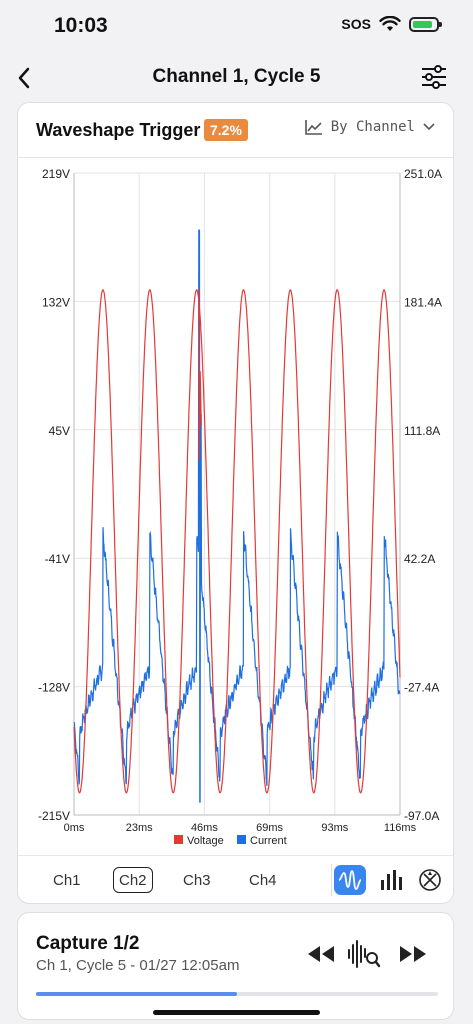 The height and width of the screenshot is (1024, 473). I want to click on channel-selector-bar: Ch1 Ch2 Ch3 Ch4, so click(235, 879).